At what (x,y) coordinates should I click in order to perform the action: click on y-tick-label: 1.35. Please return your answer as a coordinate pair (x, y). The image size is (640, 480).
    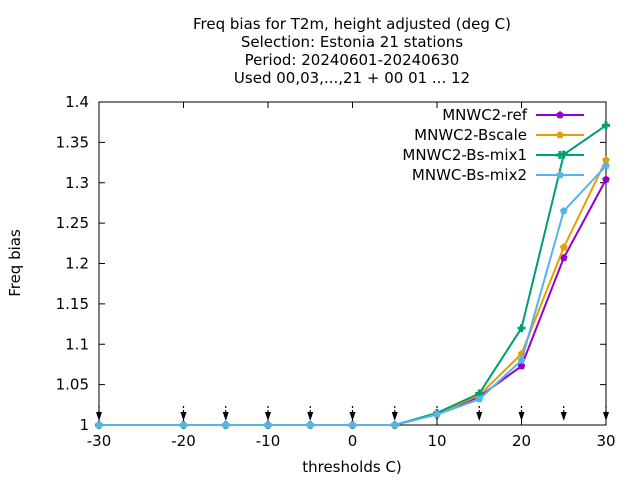
    Looking at the image, I should click on (72, 142).